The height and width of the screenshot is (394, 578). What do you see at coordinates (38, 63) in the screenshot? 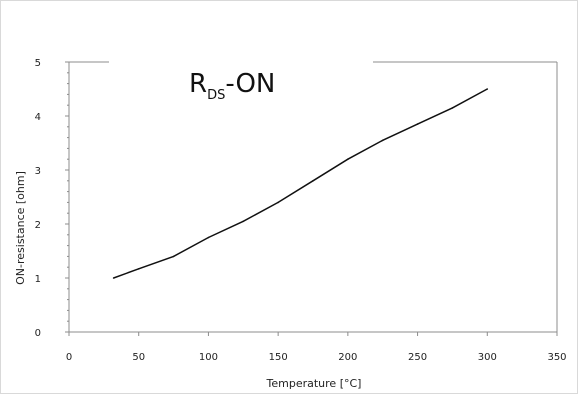
I see `y-tick-label: 5` at bounding box center [38, 63].